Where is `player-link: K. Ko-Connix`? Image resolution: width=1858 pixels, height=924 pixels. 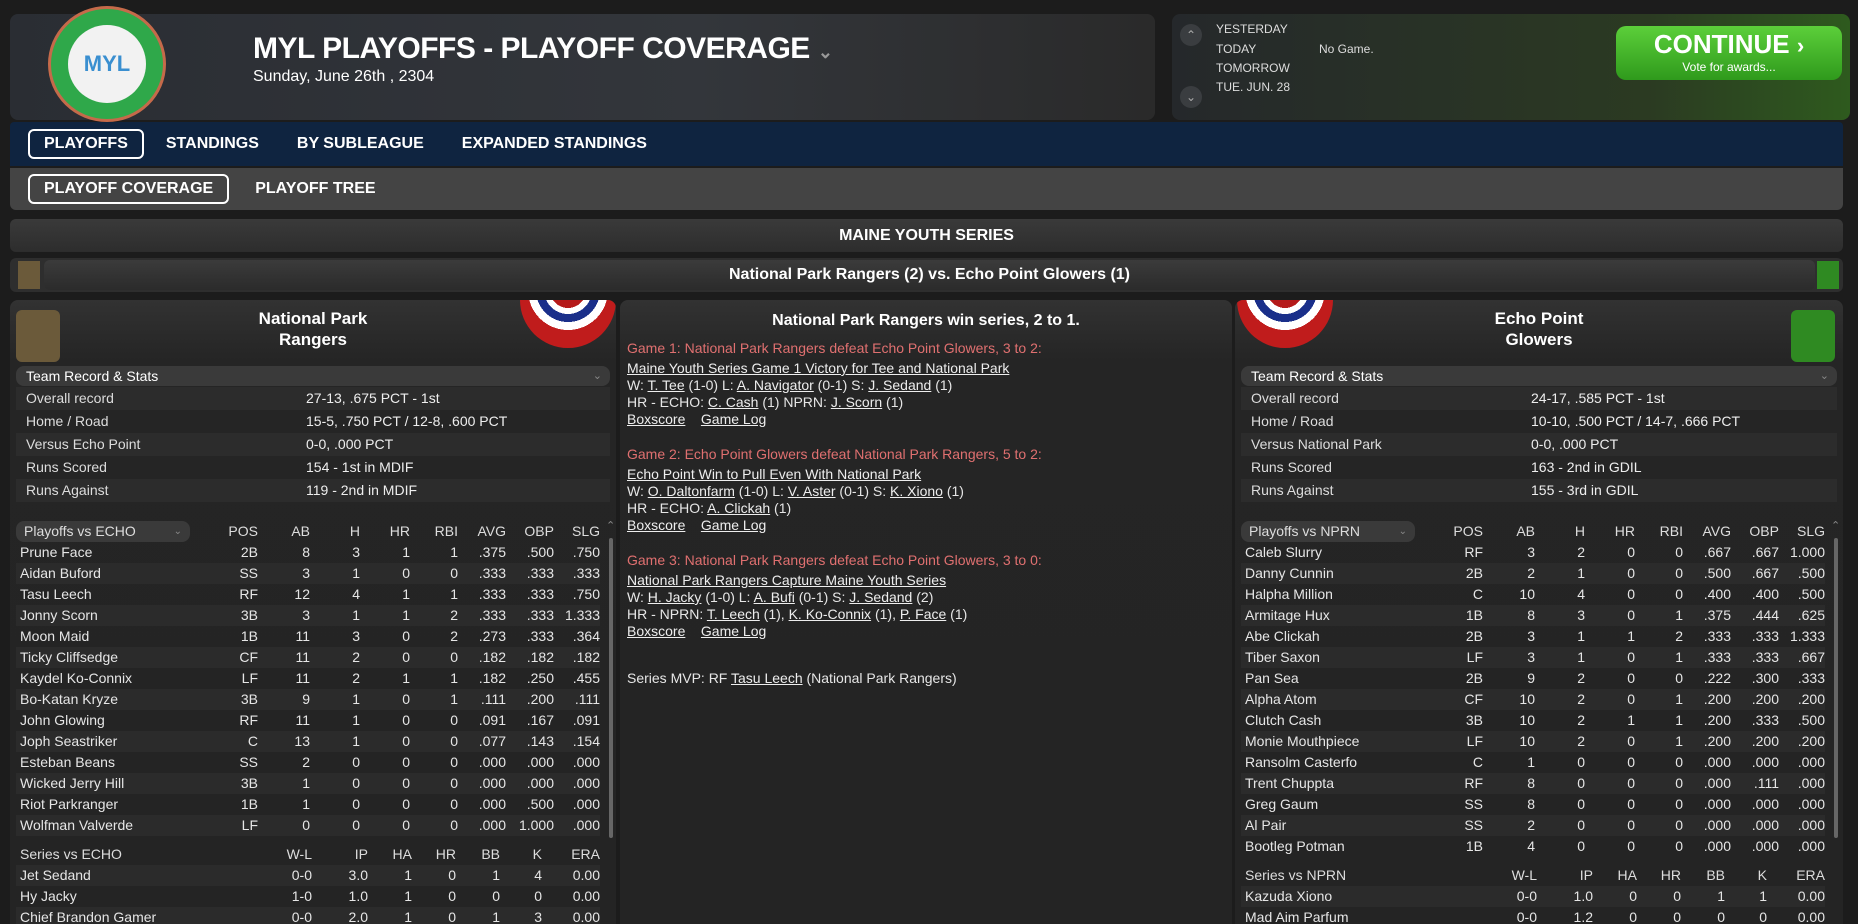 player-link: K. Ko-Connix is located at coordinates (830, 614).